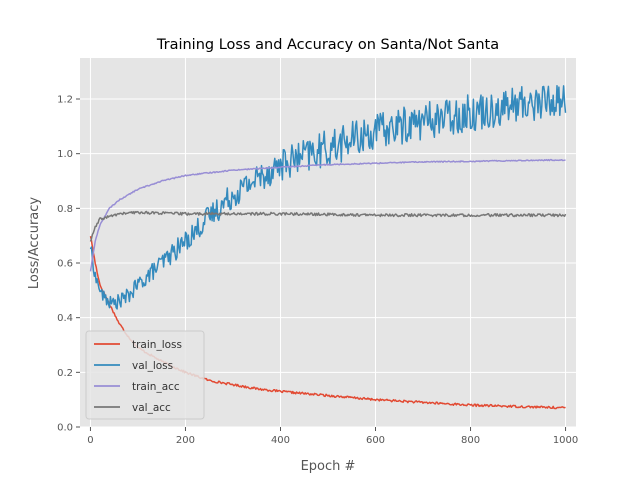 The height and width of the screenshot is (480, 640). What do you see at coordinates (157, 345) in the screenshot?
I see `legend-label-train-loss: train_loss` at bounding box center [157, 345].